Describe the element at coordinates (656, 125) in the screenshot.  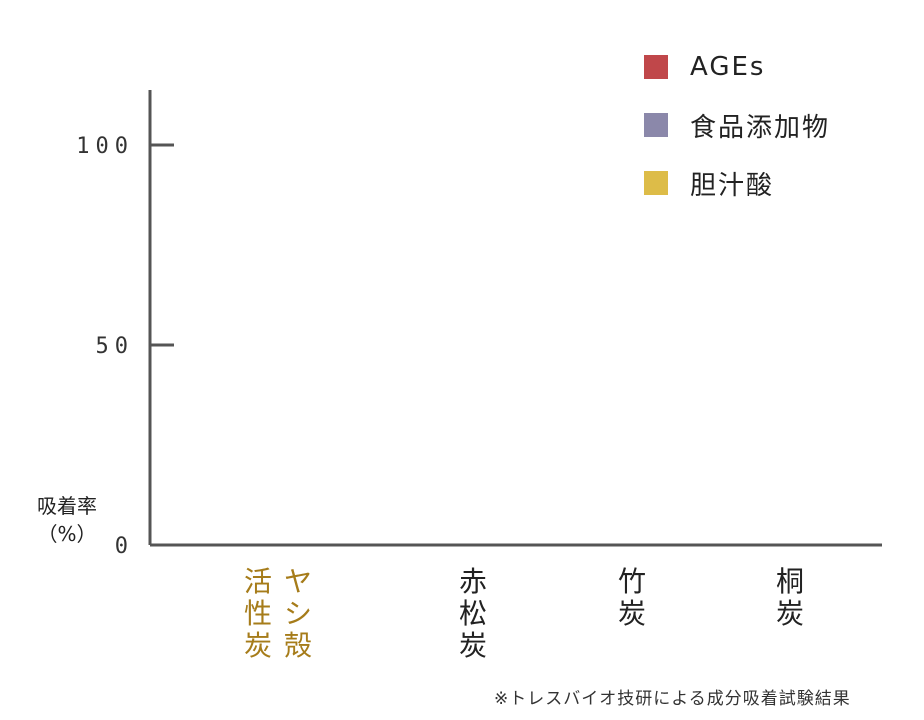
I see `legend-swatch-food-additives` at that location.